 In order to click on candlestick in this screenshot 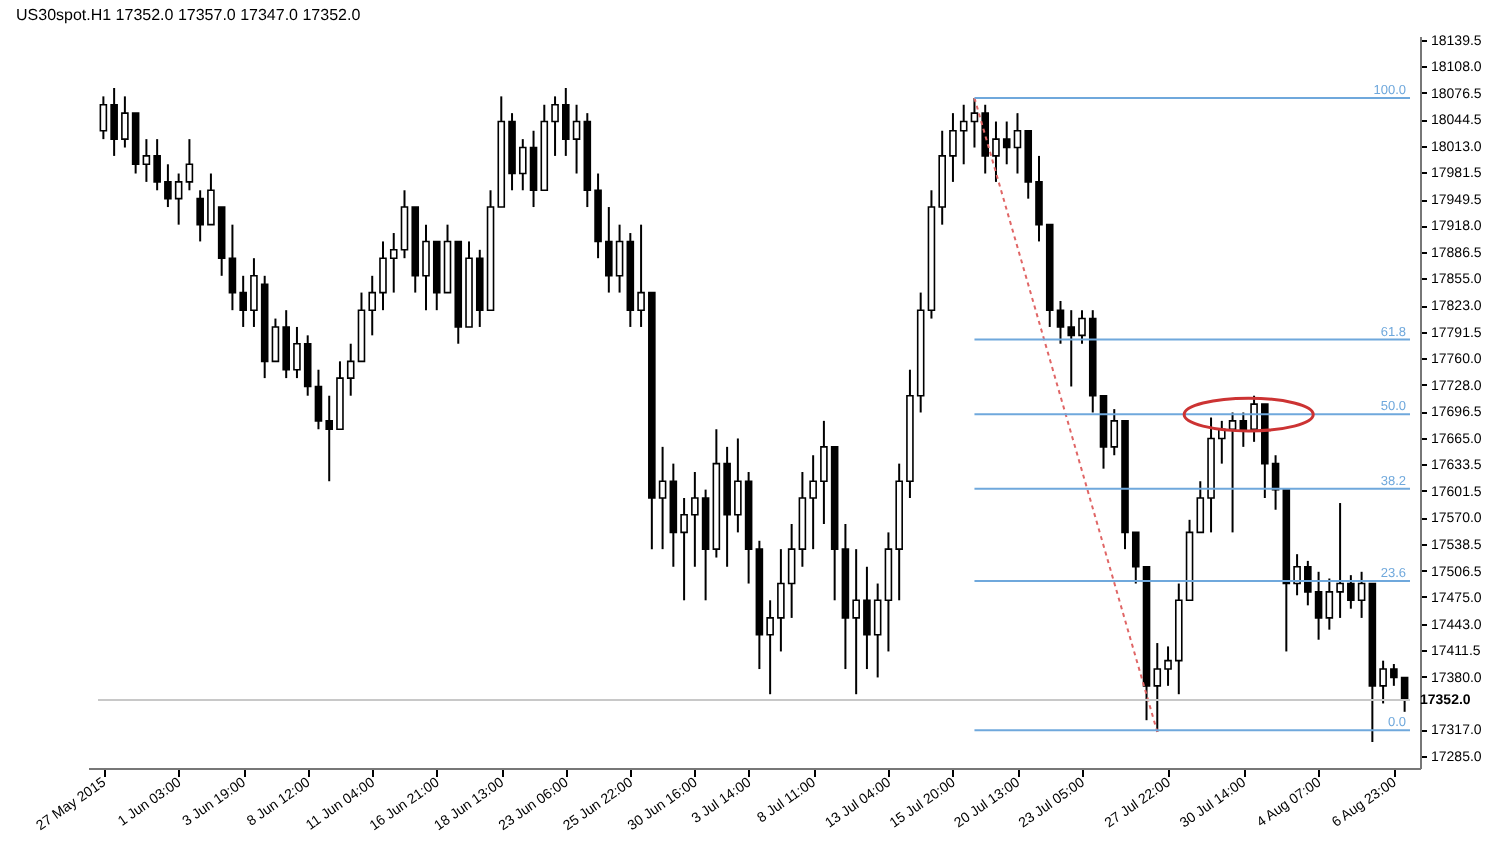, I will do `click(189, 165)`.